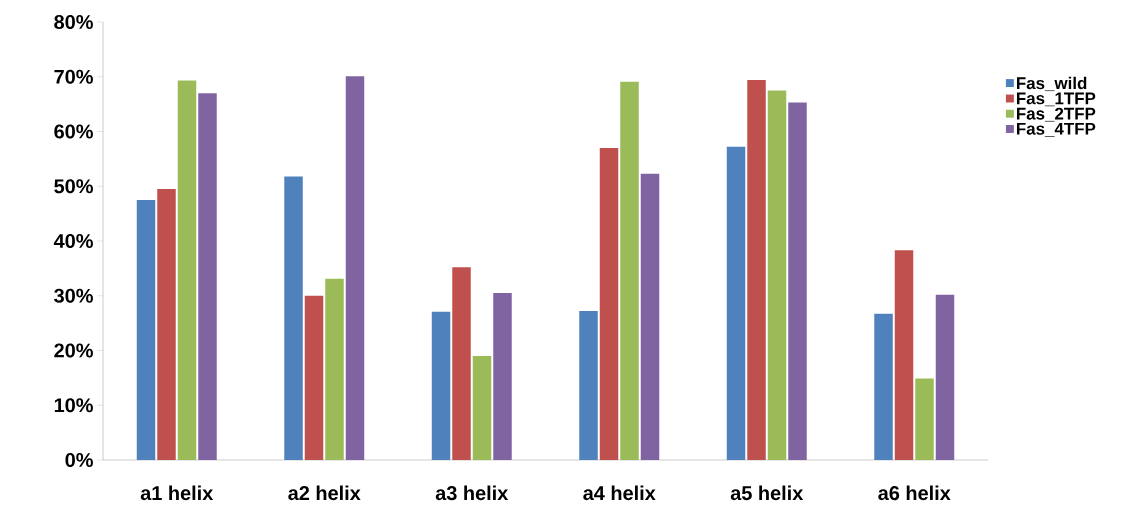 Image resolution: width=1148 pixels, height=521 pixels. I want to click on x-tick-label: a5 helix, so click(767, 493).